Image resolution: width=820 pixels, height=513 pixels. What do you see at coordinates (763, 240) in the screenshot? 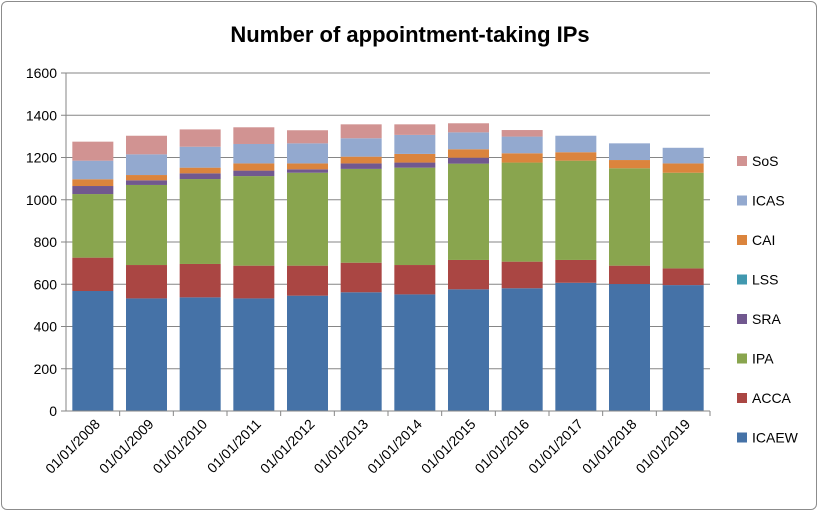
I see `legend-label-cai: CAI` at bounding box center [763, 240].